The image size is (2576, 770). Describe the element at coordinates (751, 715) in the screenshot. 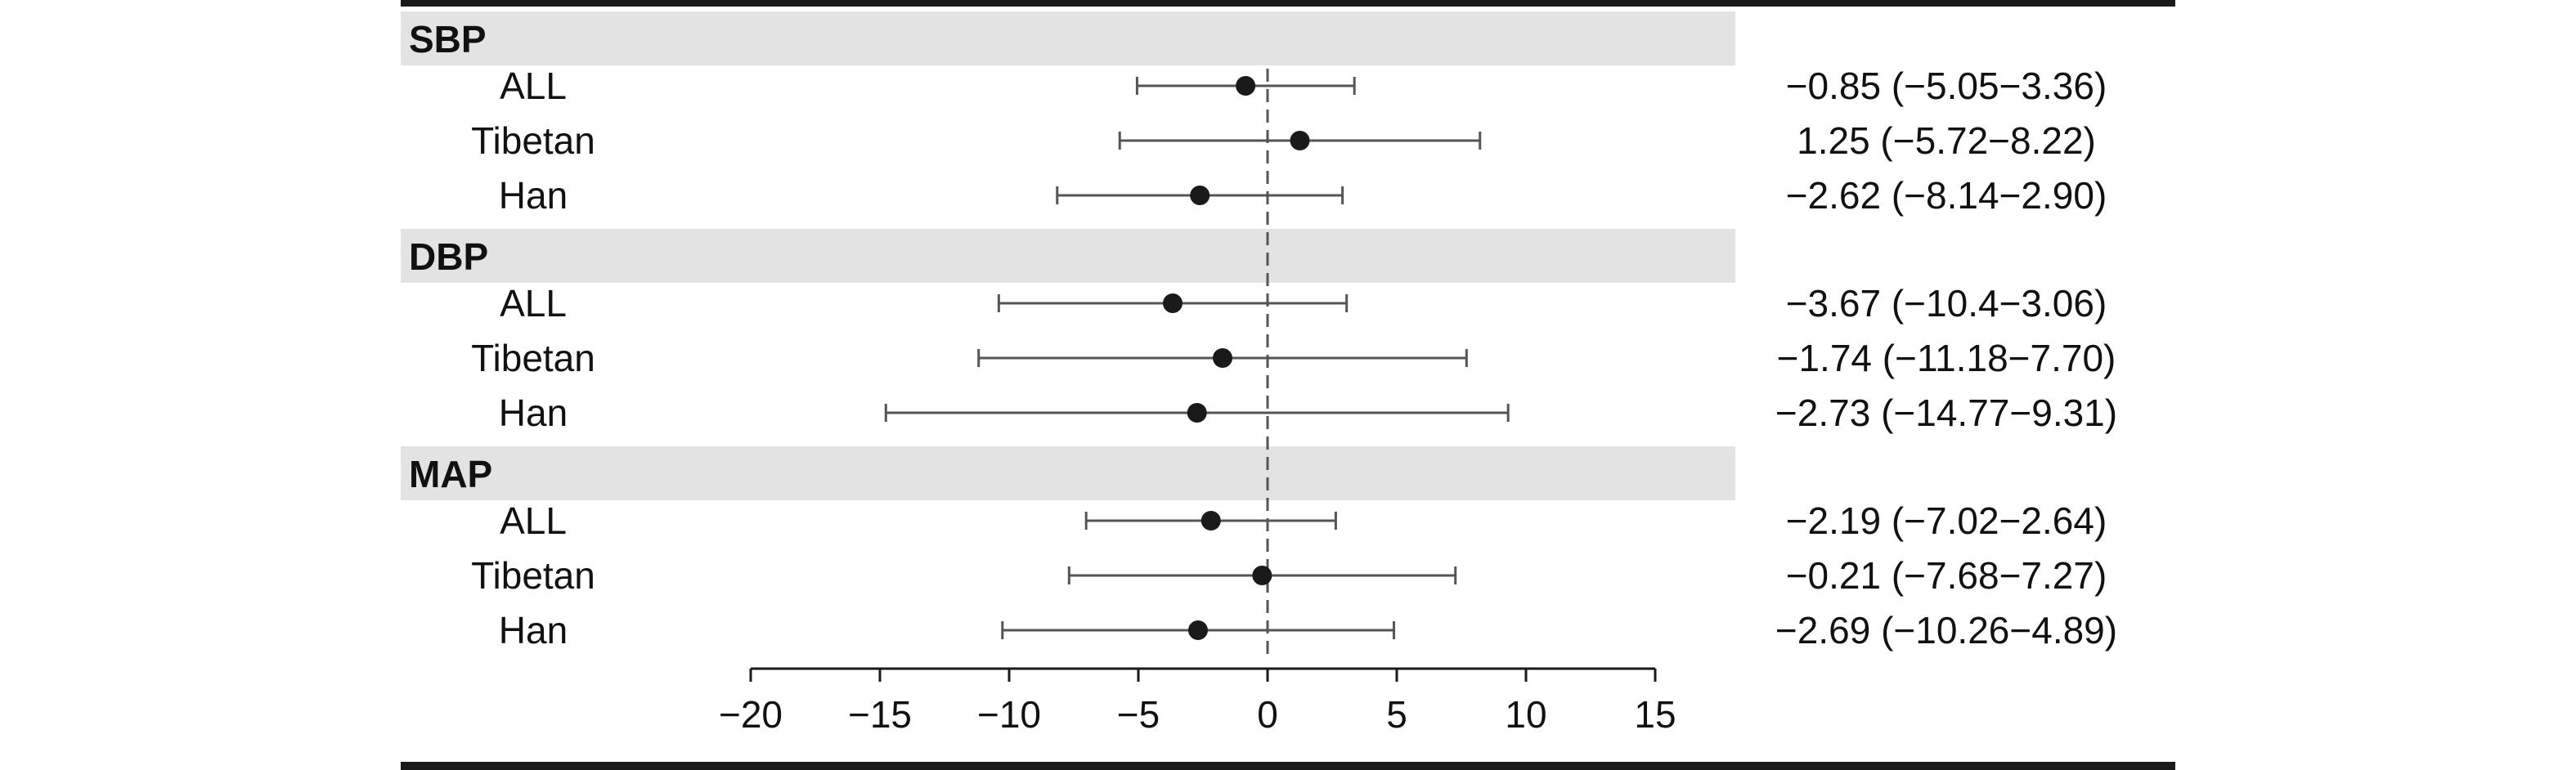

I see `x-tick-label: −20` at that location.